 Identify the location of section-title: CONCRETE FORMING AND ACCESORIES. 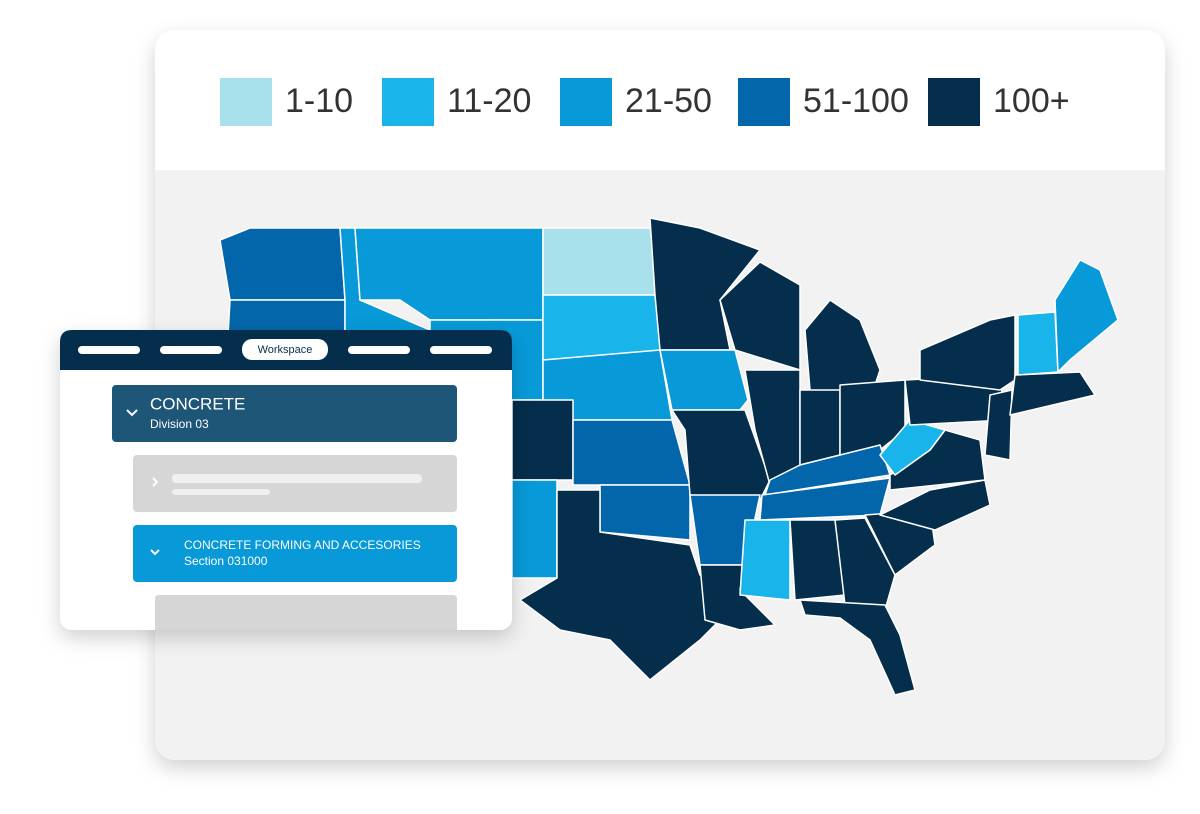
(302, 545).